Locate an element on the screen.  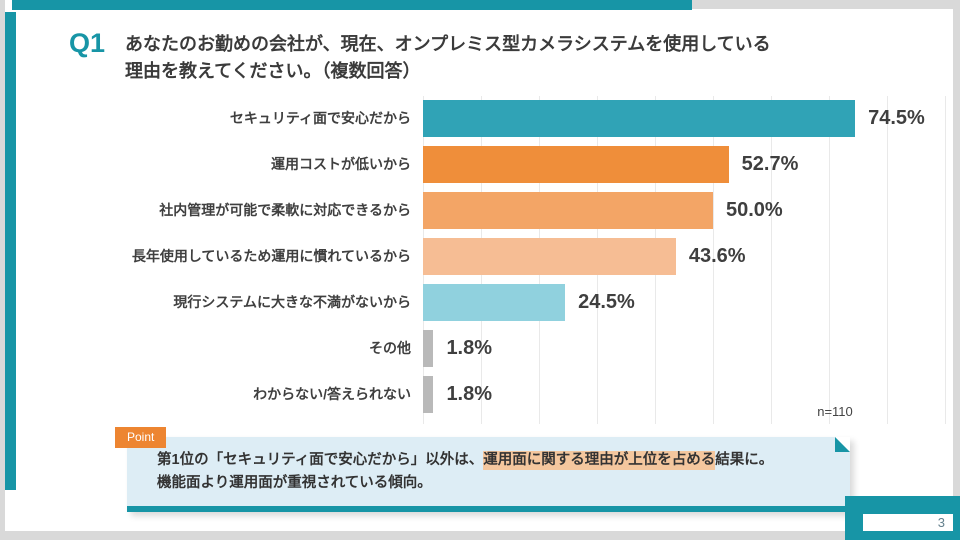
value-label: 52.7% is located at coordinates (770, 164).